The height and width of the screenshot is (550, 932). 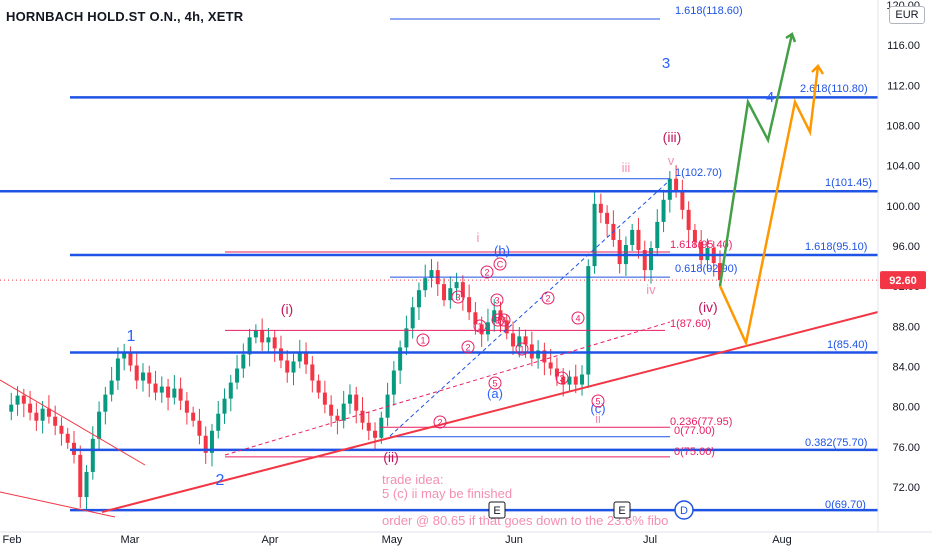 What do you see at coordinates (903, 280) in the screenshot?
I see `current-price-badge` at bounding box center [903, 280].